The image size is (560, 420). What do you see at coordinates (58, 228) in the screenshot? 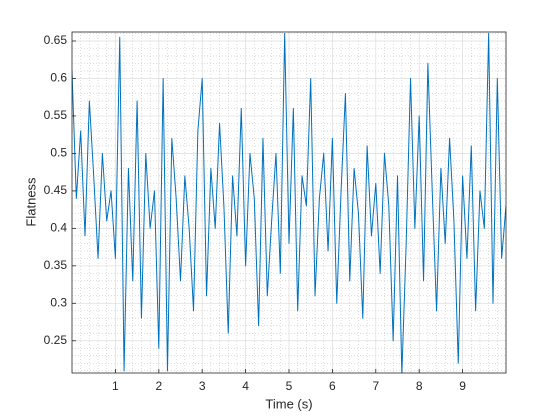
I see `y-tick-label: 0.4` at bounding box center [58, 228].